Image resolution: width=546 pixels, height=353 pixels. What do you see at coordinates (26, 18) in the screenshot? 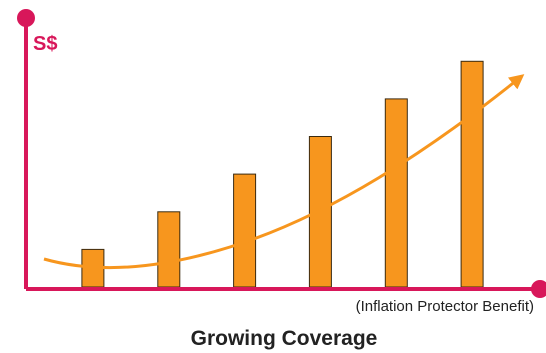
I see `y-axis-end-dot` at bounding box center [26, 18].